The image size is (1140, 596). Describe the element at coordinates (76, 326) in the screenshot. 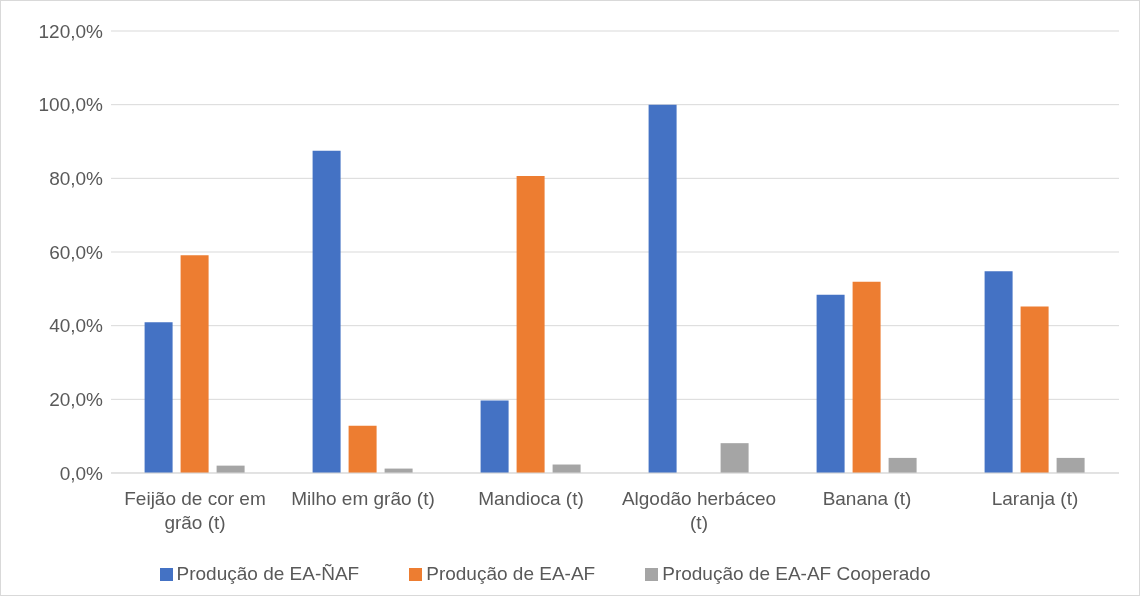

I see `y-tick-label: 40,0%` at that location.